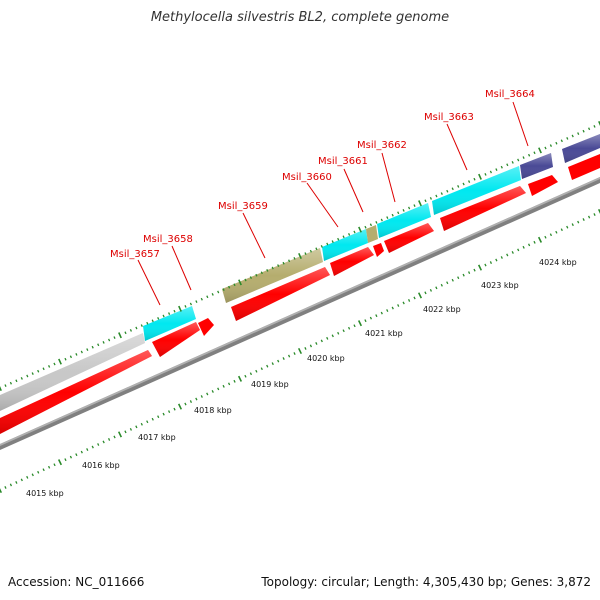 The image size is (600, 600). What do you see at coordinates (272, 275) in the screenshot?
I see `gene-feature-olive` at bounding box center [272, 275].